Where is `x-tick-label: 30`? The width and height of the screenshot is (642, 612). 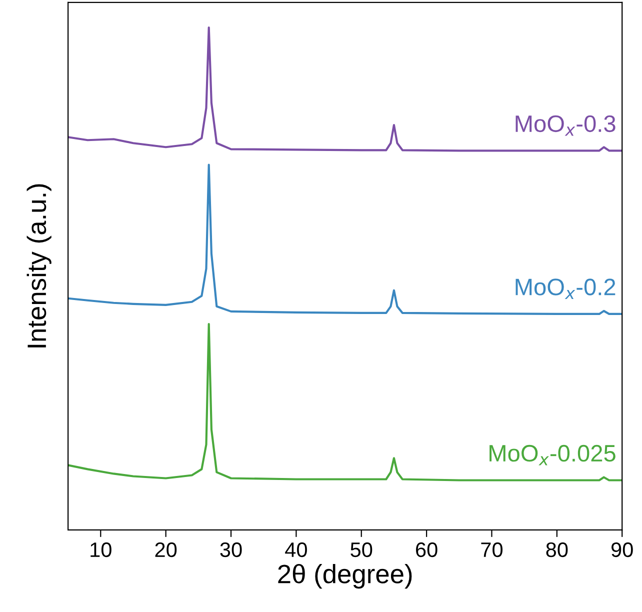 x-tick-label: 30 is located at coordinates (231, 550).